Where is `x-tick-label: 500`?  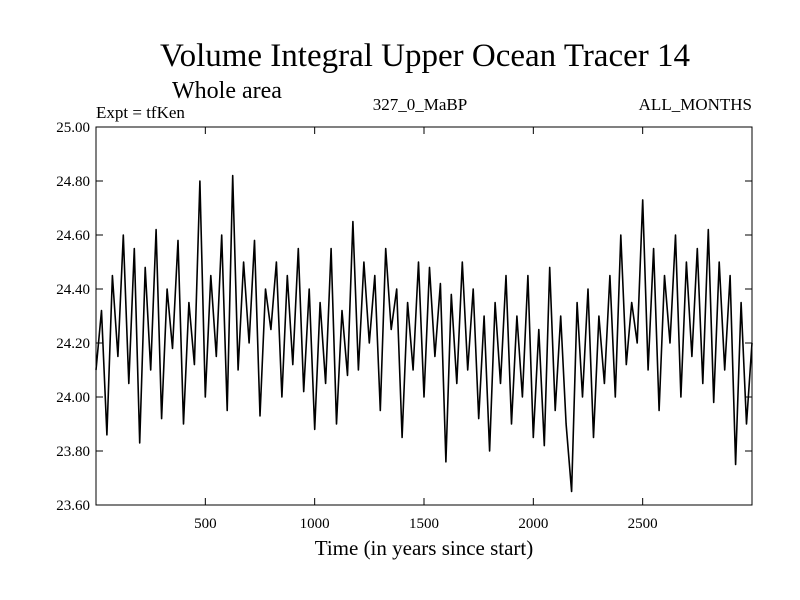
x-tick-label: 500 is located at coordinates (205, 524).